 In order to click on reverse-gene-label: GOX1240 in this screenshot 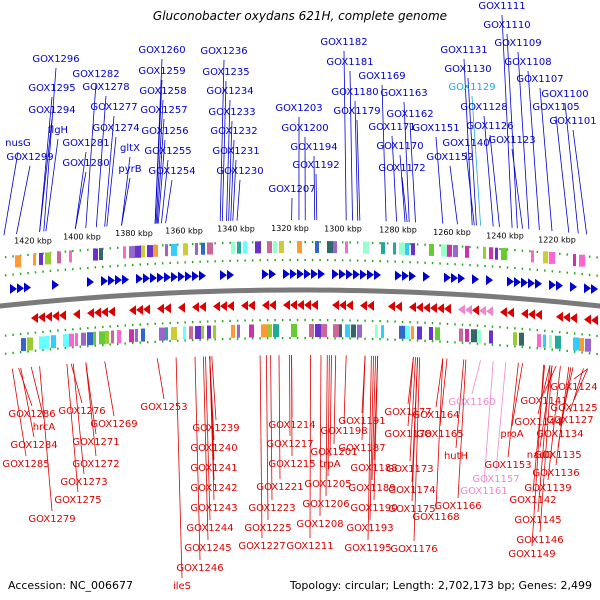, I will do `click(213, 448)`.